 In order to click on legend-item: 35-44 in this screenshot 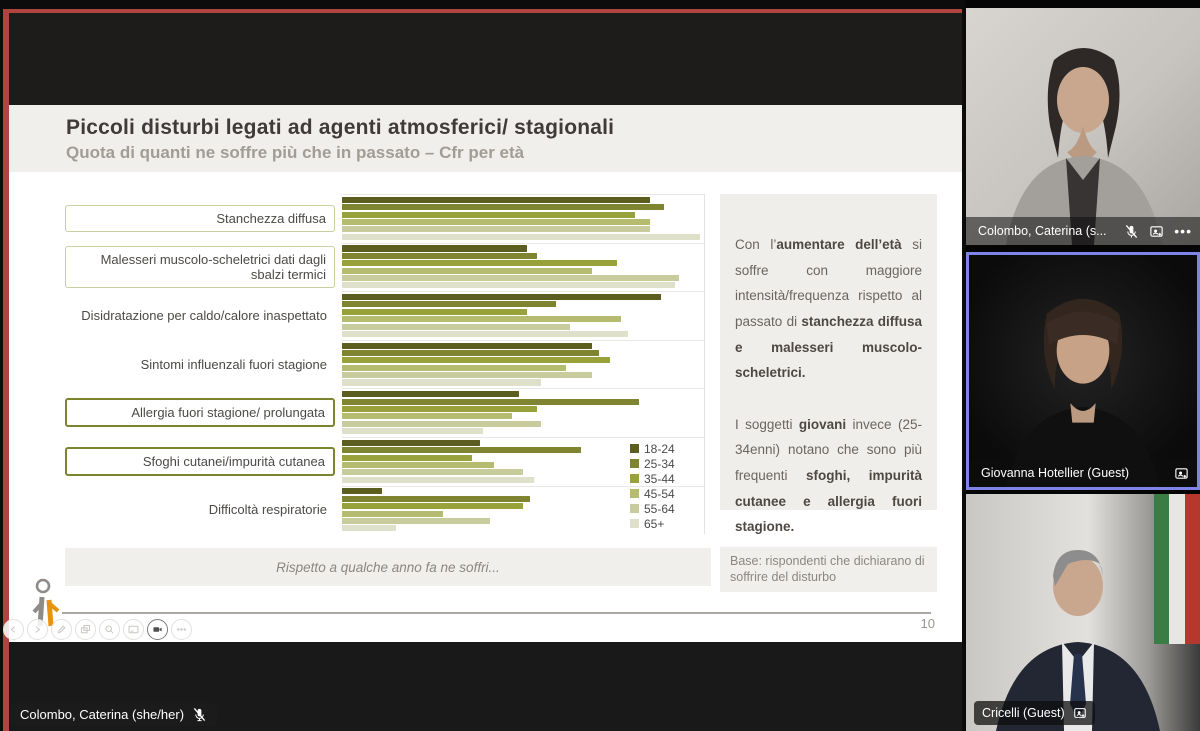, I will do `click(652, 478)`.